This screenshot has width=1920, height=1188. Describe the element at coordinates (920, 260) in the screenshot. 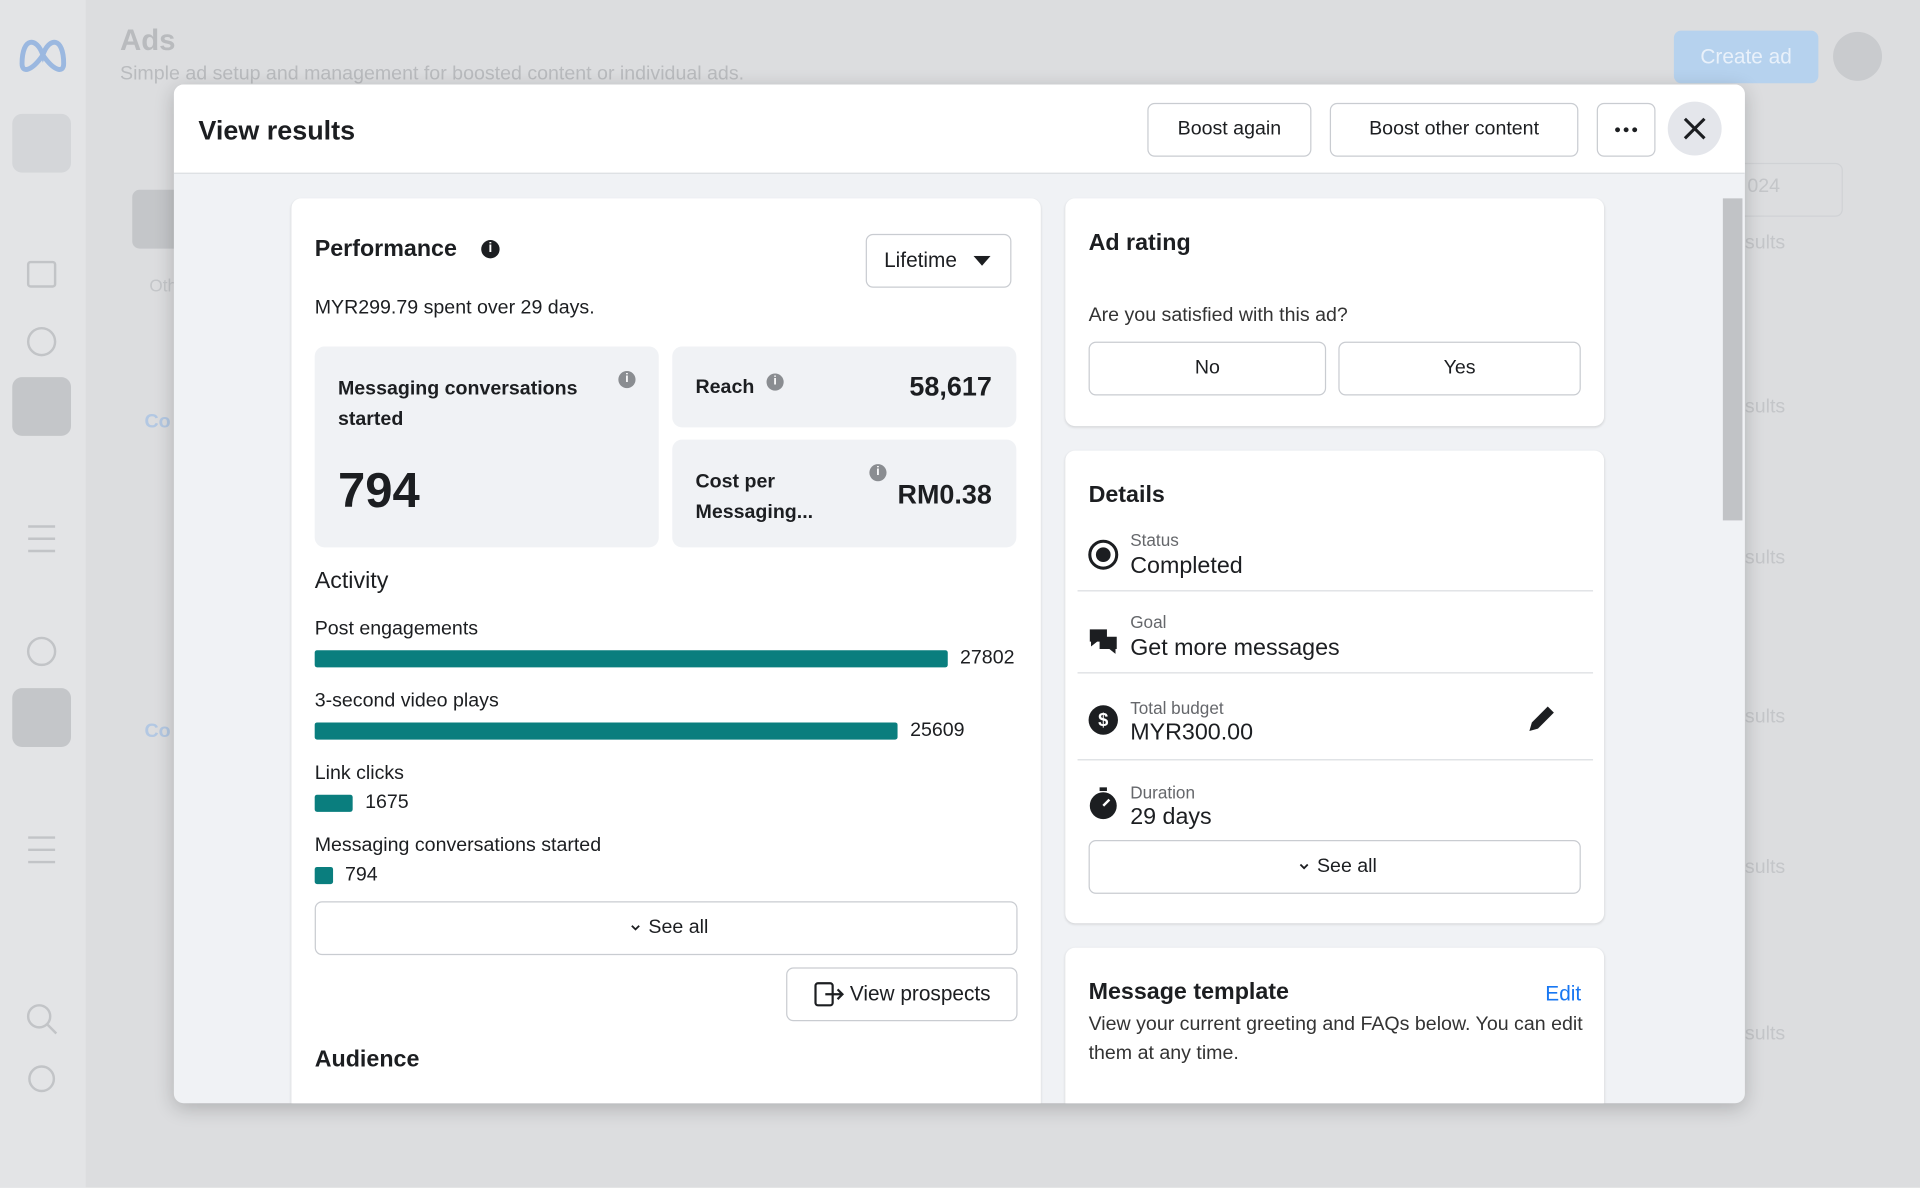

I see `period-label: Lifetime` at that location.